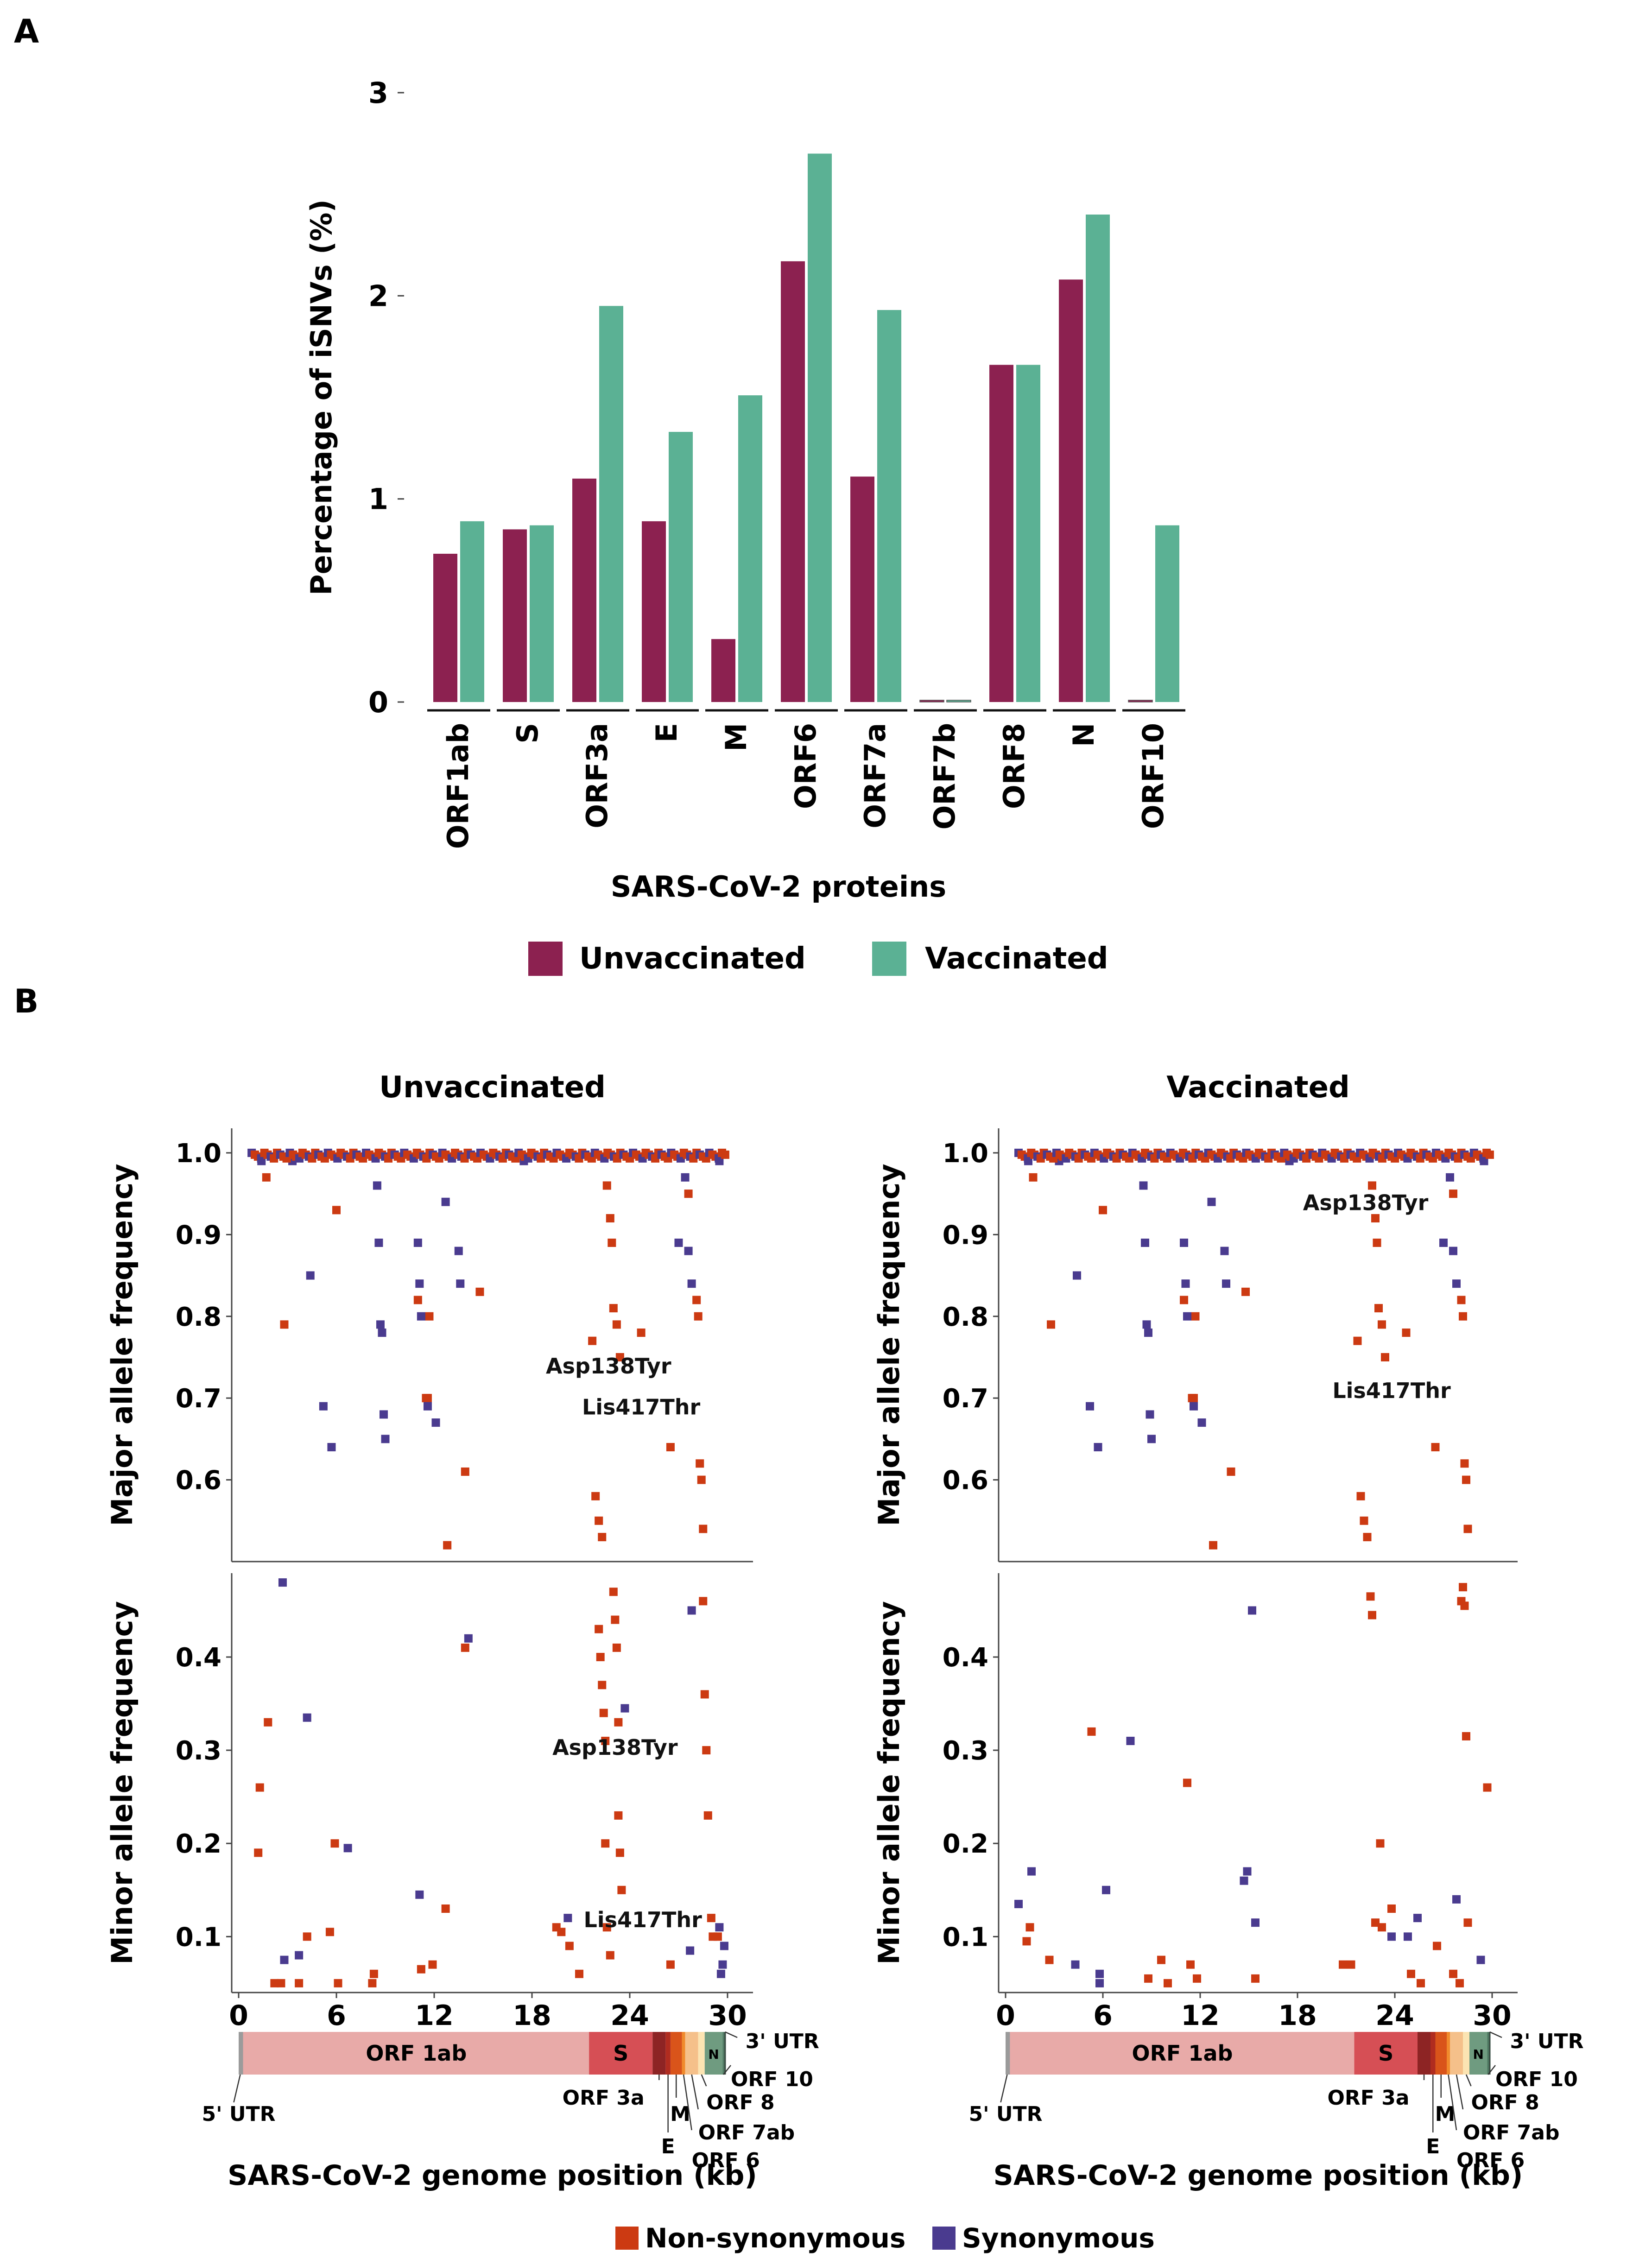 This screenshot has height=2265, width=1652. Describe the element at coordinates (1005, 2114) in the screenshot. I see `genome-label-utr5: 5' UTR` at that location.